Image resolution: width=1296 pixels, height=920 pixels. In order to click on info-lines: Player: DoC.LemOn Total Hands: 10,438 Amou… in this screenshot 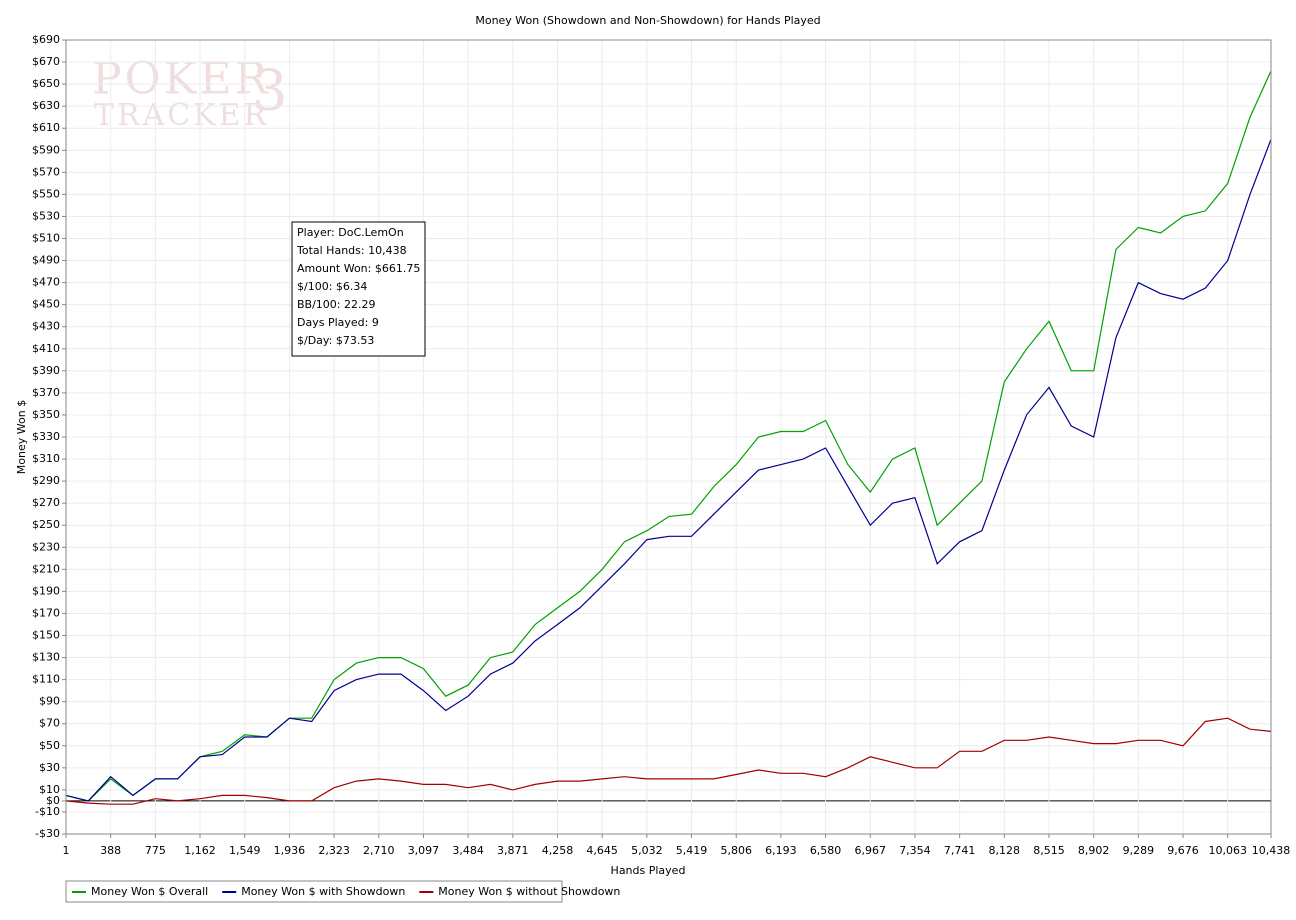, I will do `click(358, 286)`.